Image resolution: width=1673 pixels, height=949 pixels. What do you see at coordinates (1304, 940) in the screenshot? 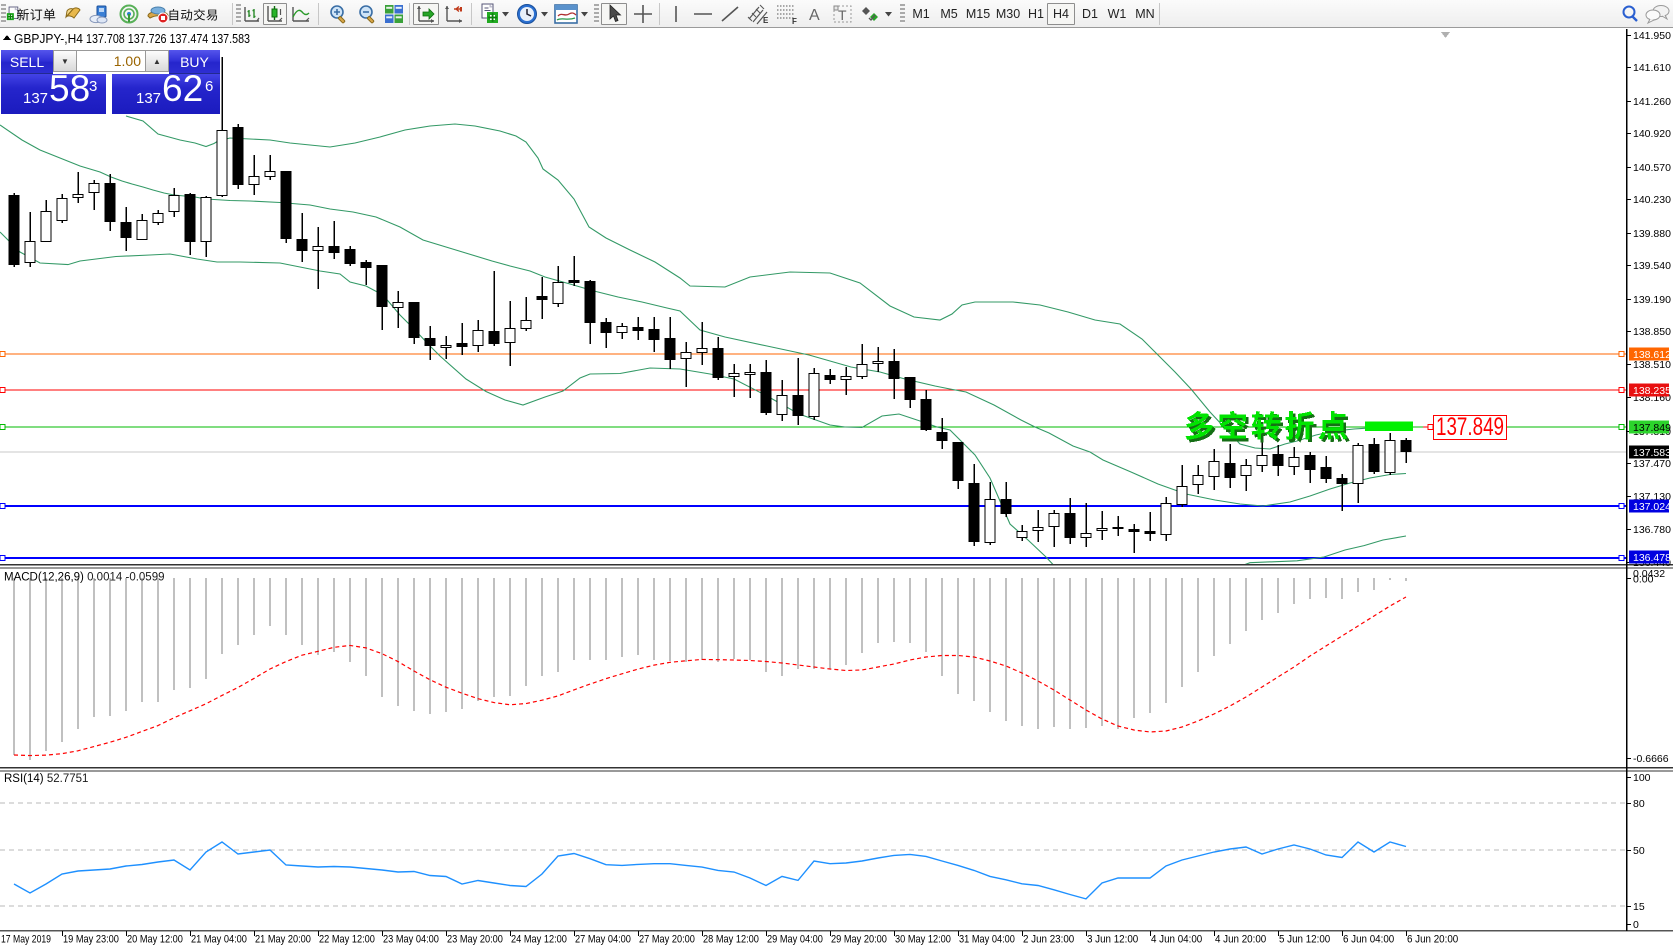
I see `svg-text: 5 Jun 12:00` at bounding box center [1304, 940].